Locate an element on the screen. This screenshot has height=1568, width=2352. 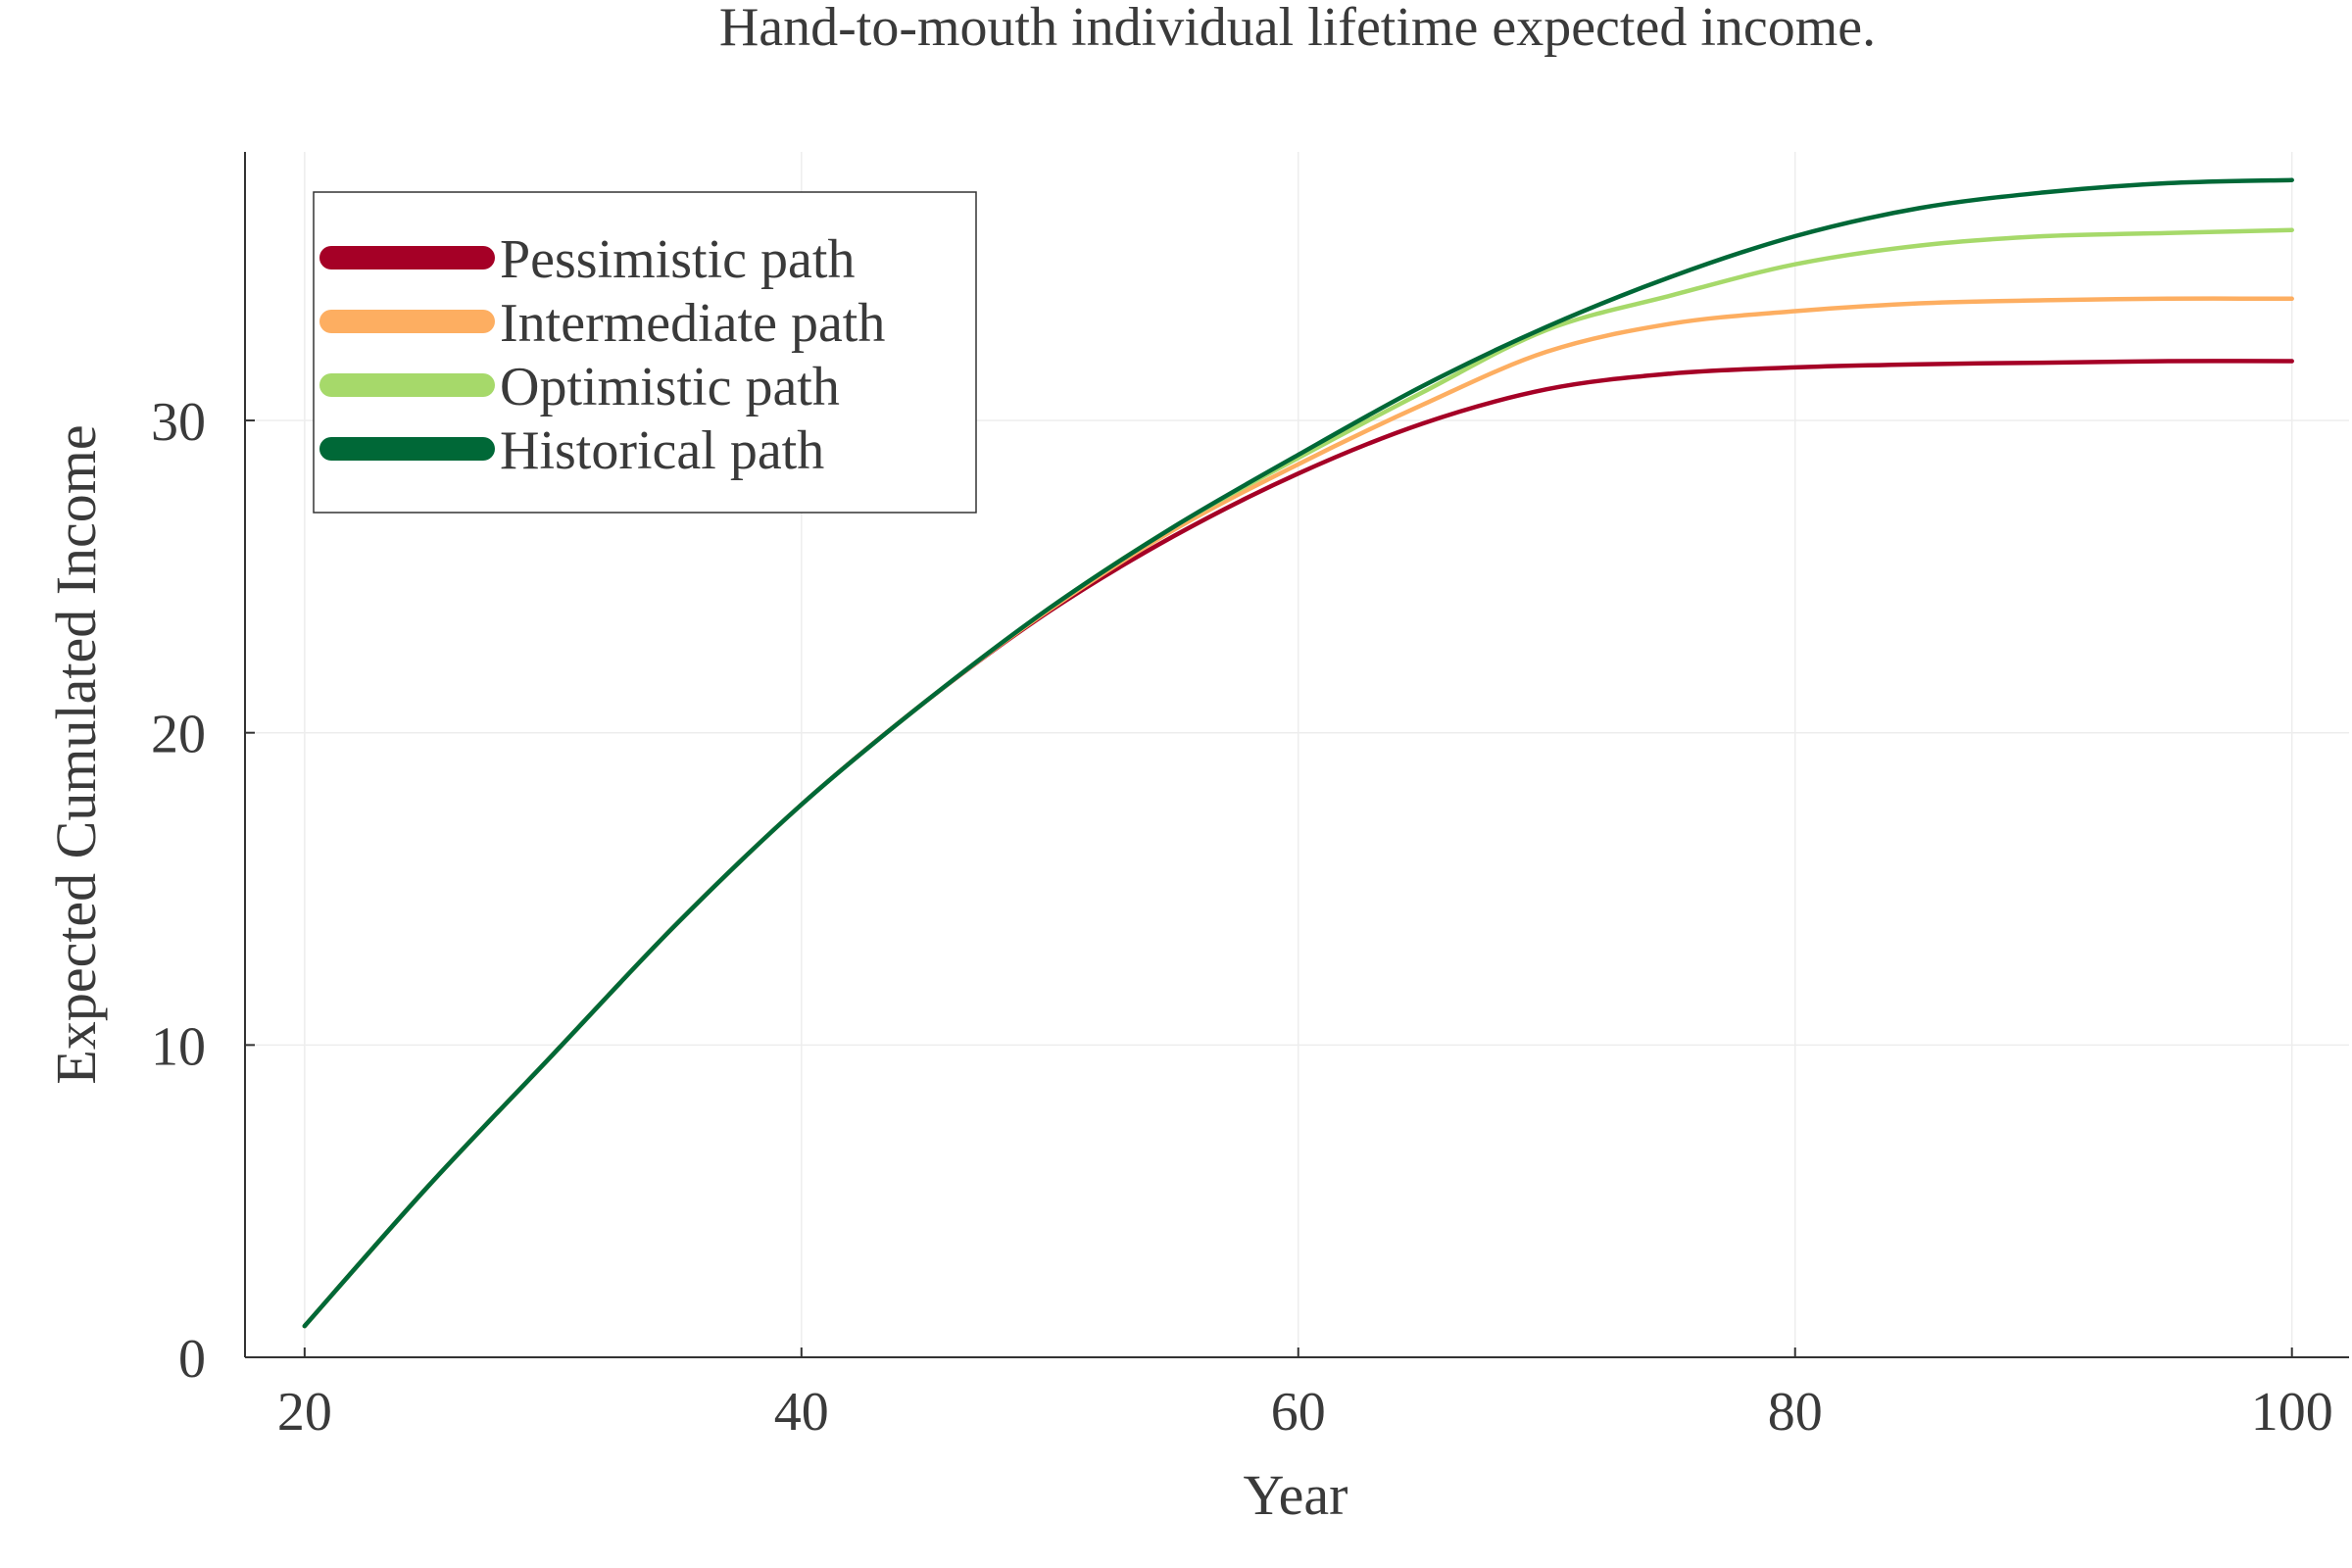
legend-label-1: Intermediate path is located at coordinates (692, 323).